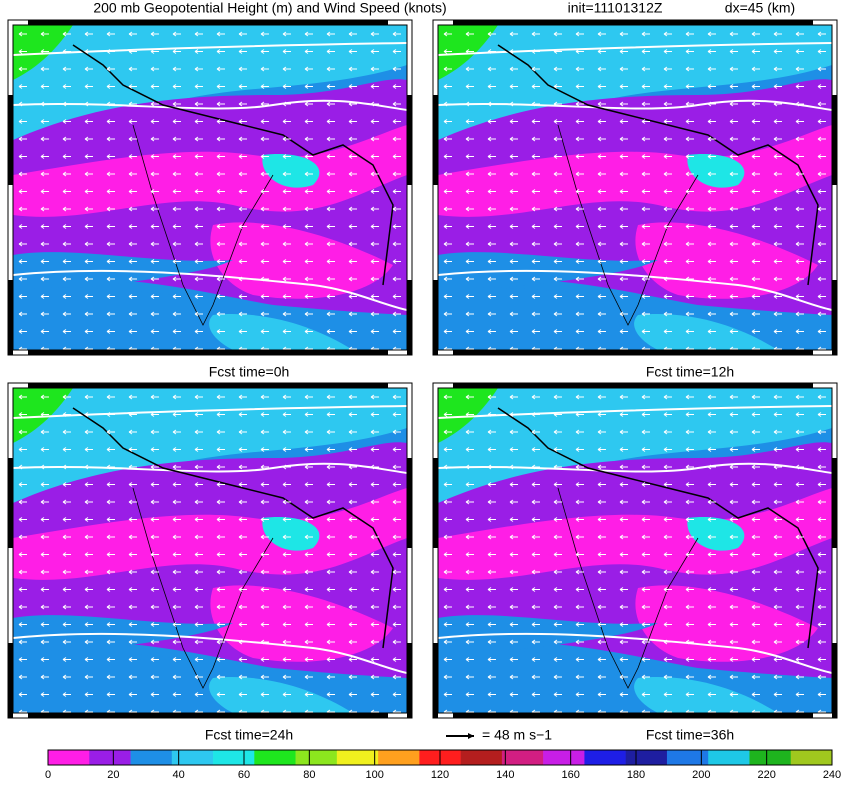  What do you see at coordinates (374, 775) in the screenshot?
I see `colorbar-tick-label: 100` at bounding box center [374, 775].